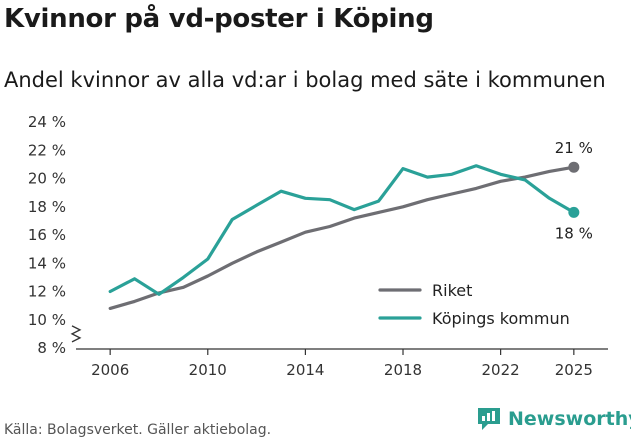 The width and height of the screenshot is (631, 439). What do you see at coordinates (574, 370) in the screenshot?
I see `x-tick-label: 2025` at bounding box center [574, 370].